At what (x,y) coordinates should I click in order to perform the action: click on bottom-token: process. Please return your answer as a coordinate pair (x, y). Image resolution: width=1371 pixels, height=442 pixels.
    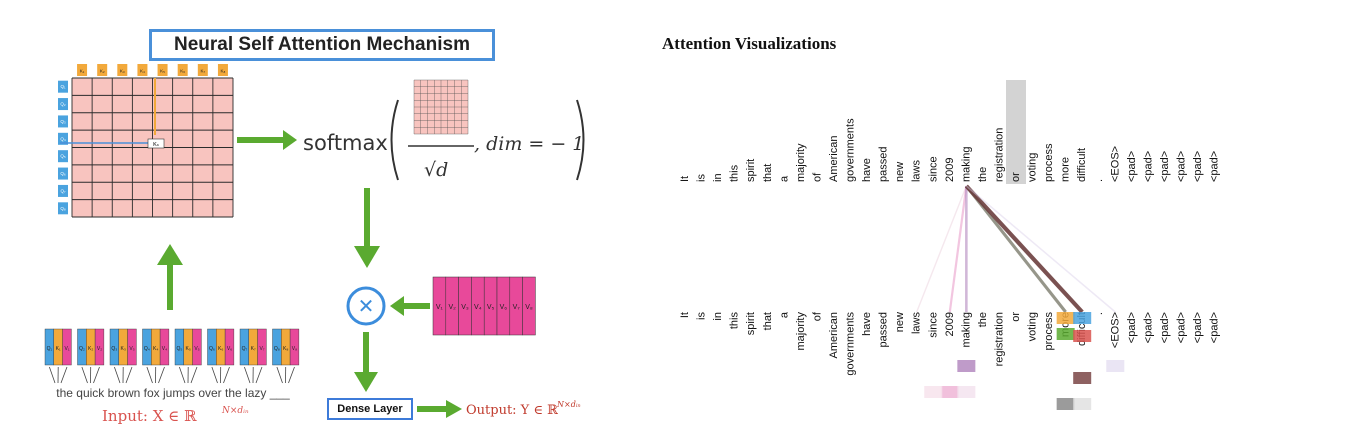
    Looking at the image, I should click on (1049, 331).